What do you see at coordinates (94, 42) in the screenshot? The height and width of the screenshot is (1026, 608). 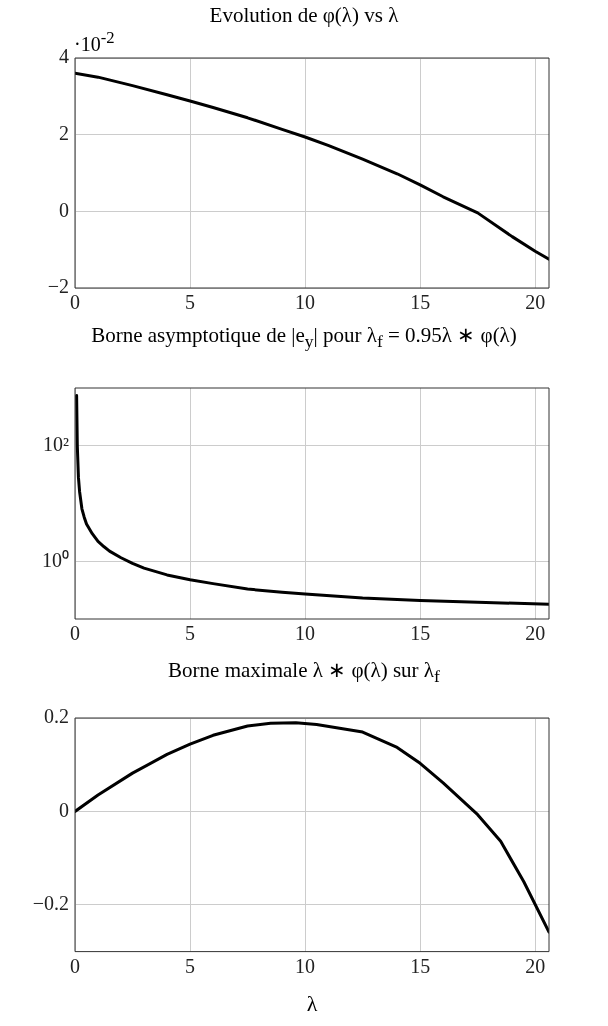 I see `text: ·10$^{-2}$` at bounding box center [94, 42].